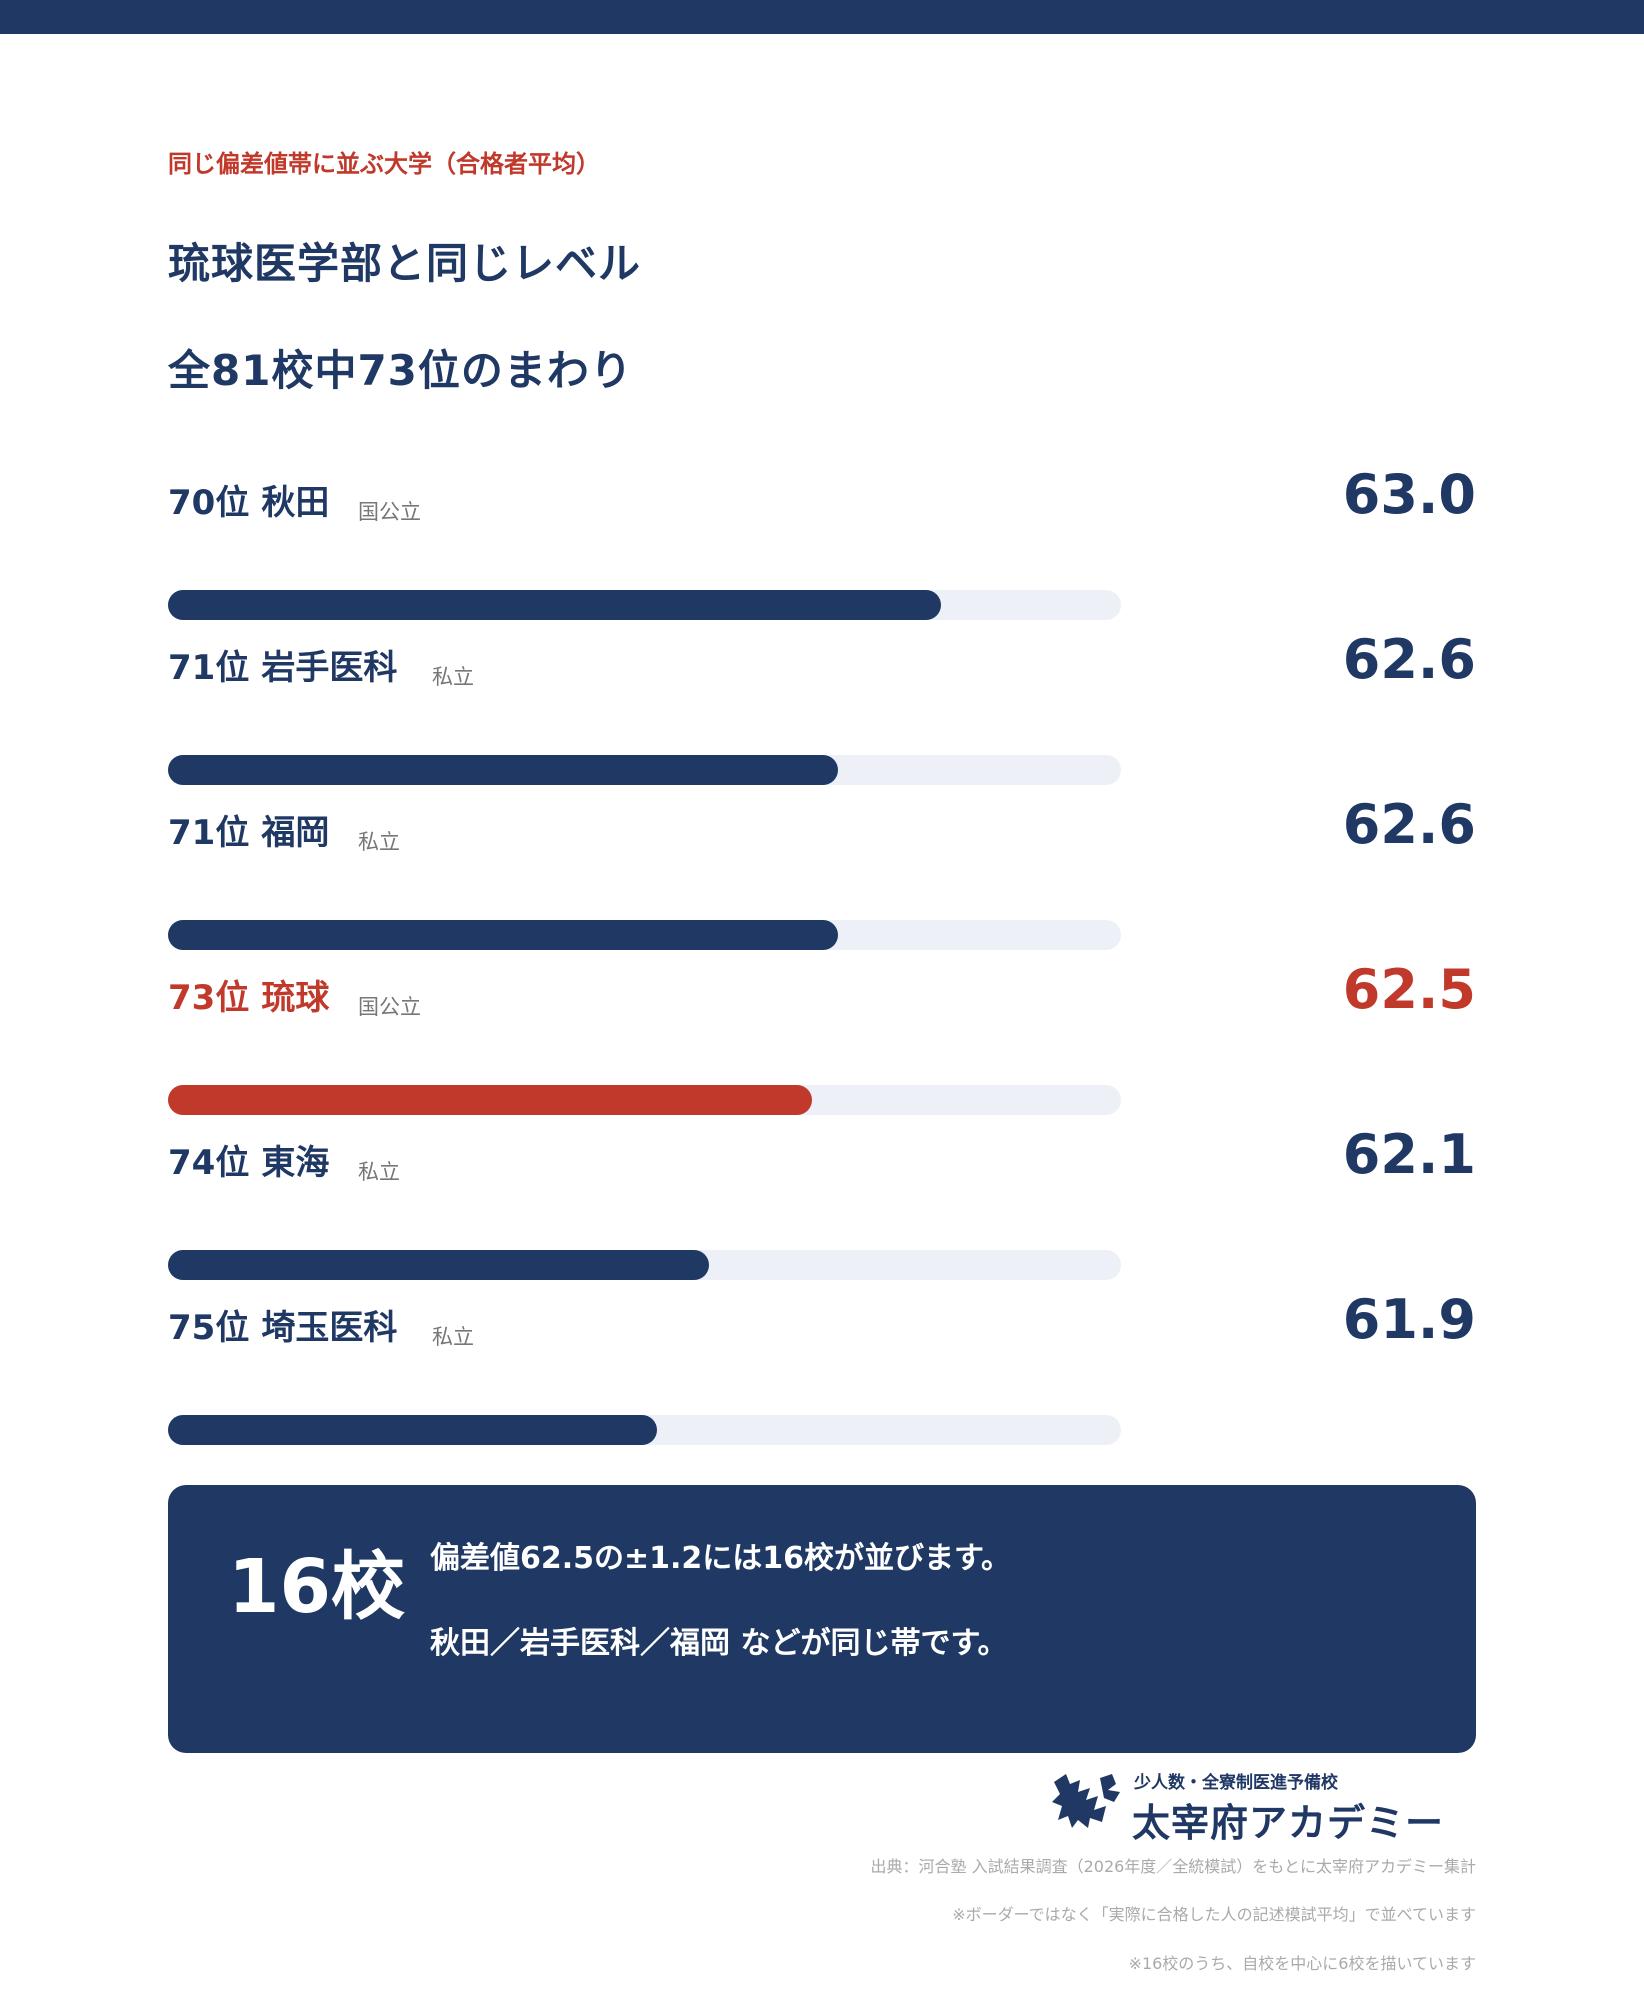 The width and height of the screenshot is (1644, 2000). I want to click on summary-line-2: 秋田／岩手医科／福岡 などが同じ帯です。, so click(719, 1643).